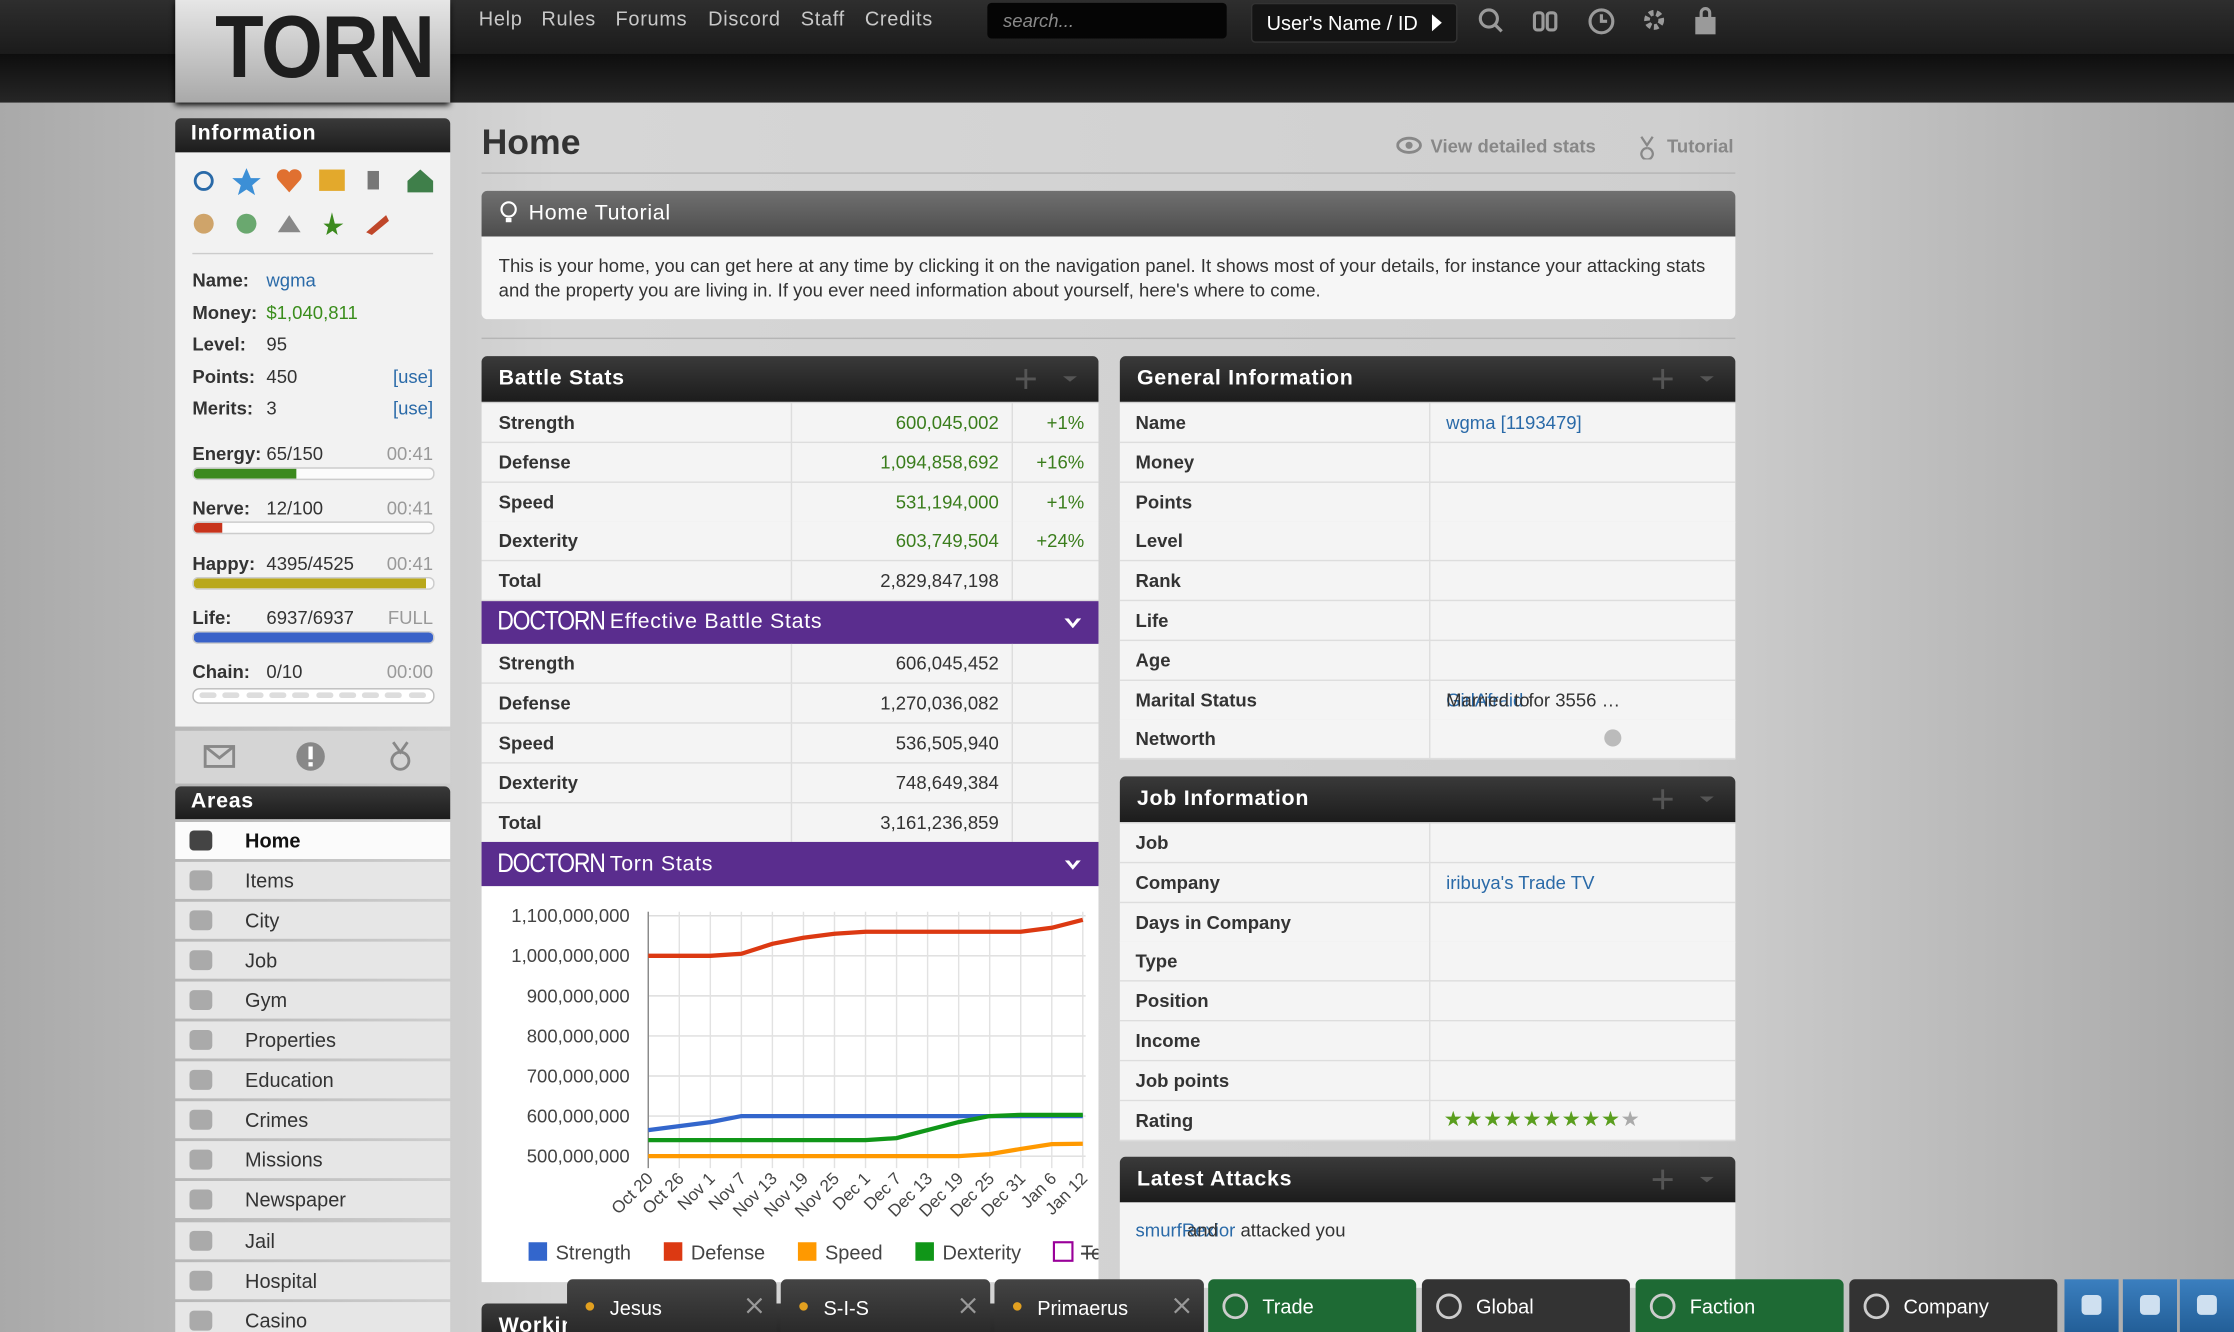 Image resolution: width=2234 pixels, height=1332 pixels. I want to click on detailed-stats-link: View detailed stats, so click(1513, 146).